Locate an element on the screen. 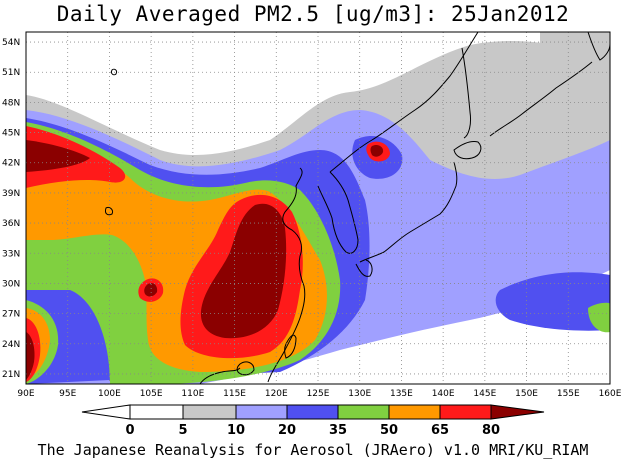 The height and width of the screenshot is (466, 626). lat-tick-label: 51N is located at coordinates (11, 73).